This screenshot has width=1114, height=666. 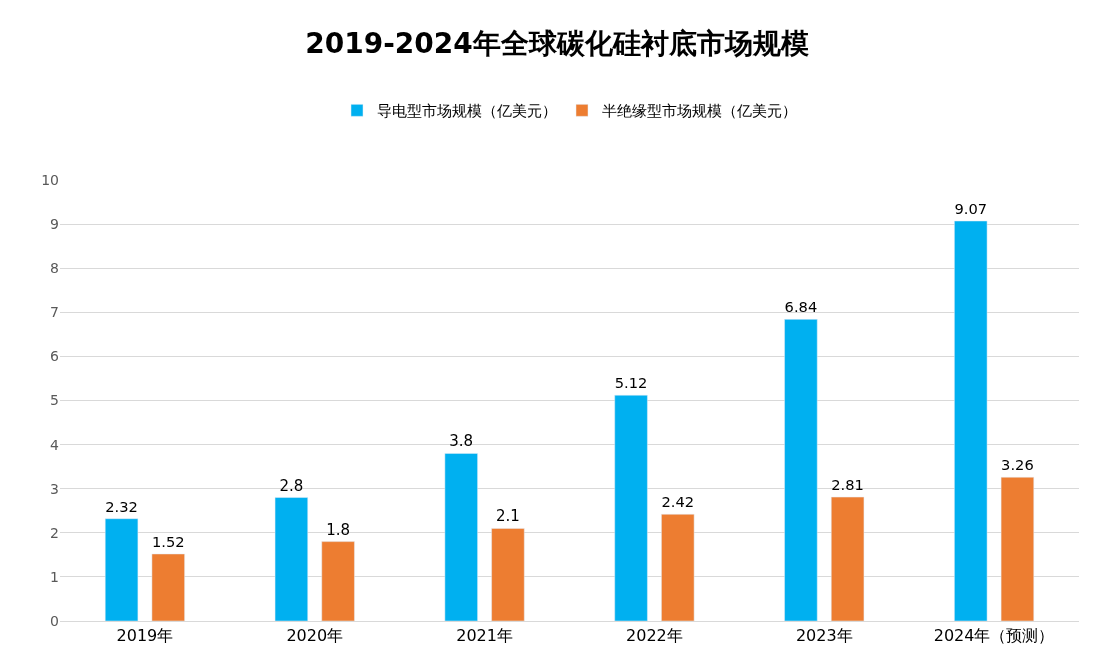 What do you see at coordinates (994, 636) in the screenshot?
I see `x-tick-label: 2024年（预测）` at bounding box center [994, 636].